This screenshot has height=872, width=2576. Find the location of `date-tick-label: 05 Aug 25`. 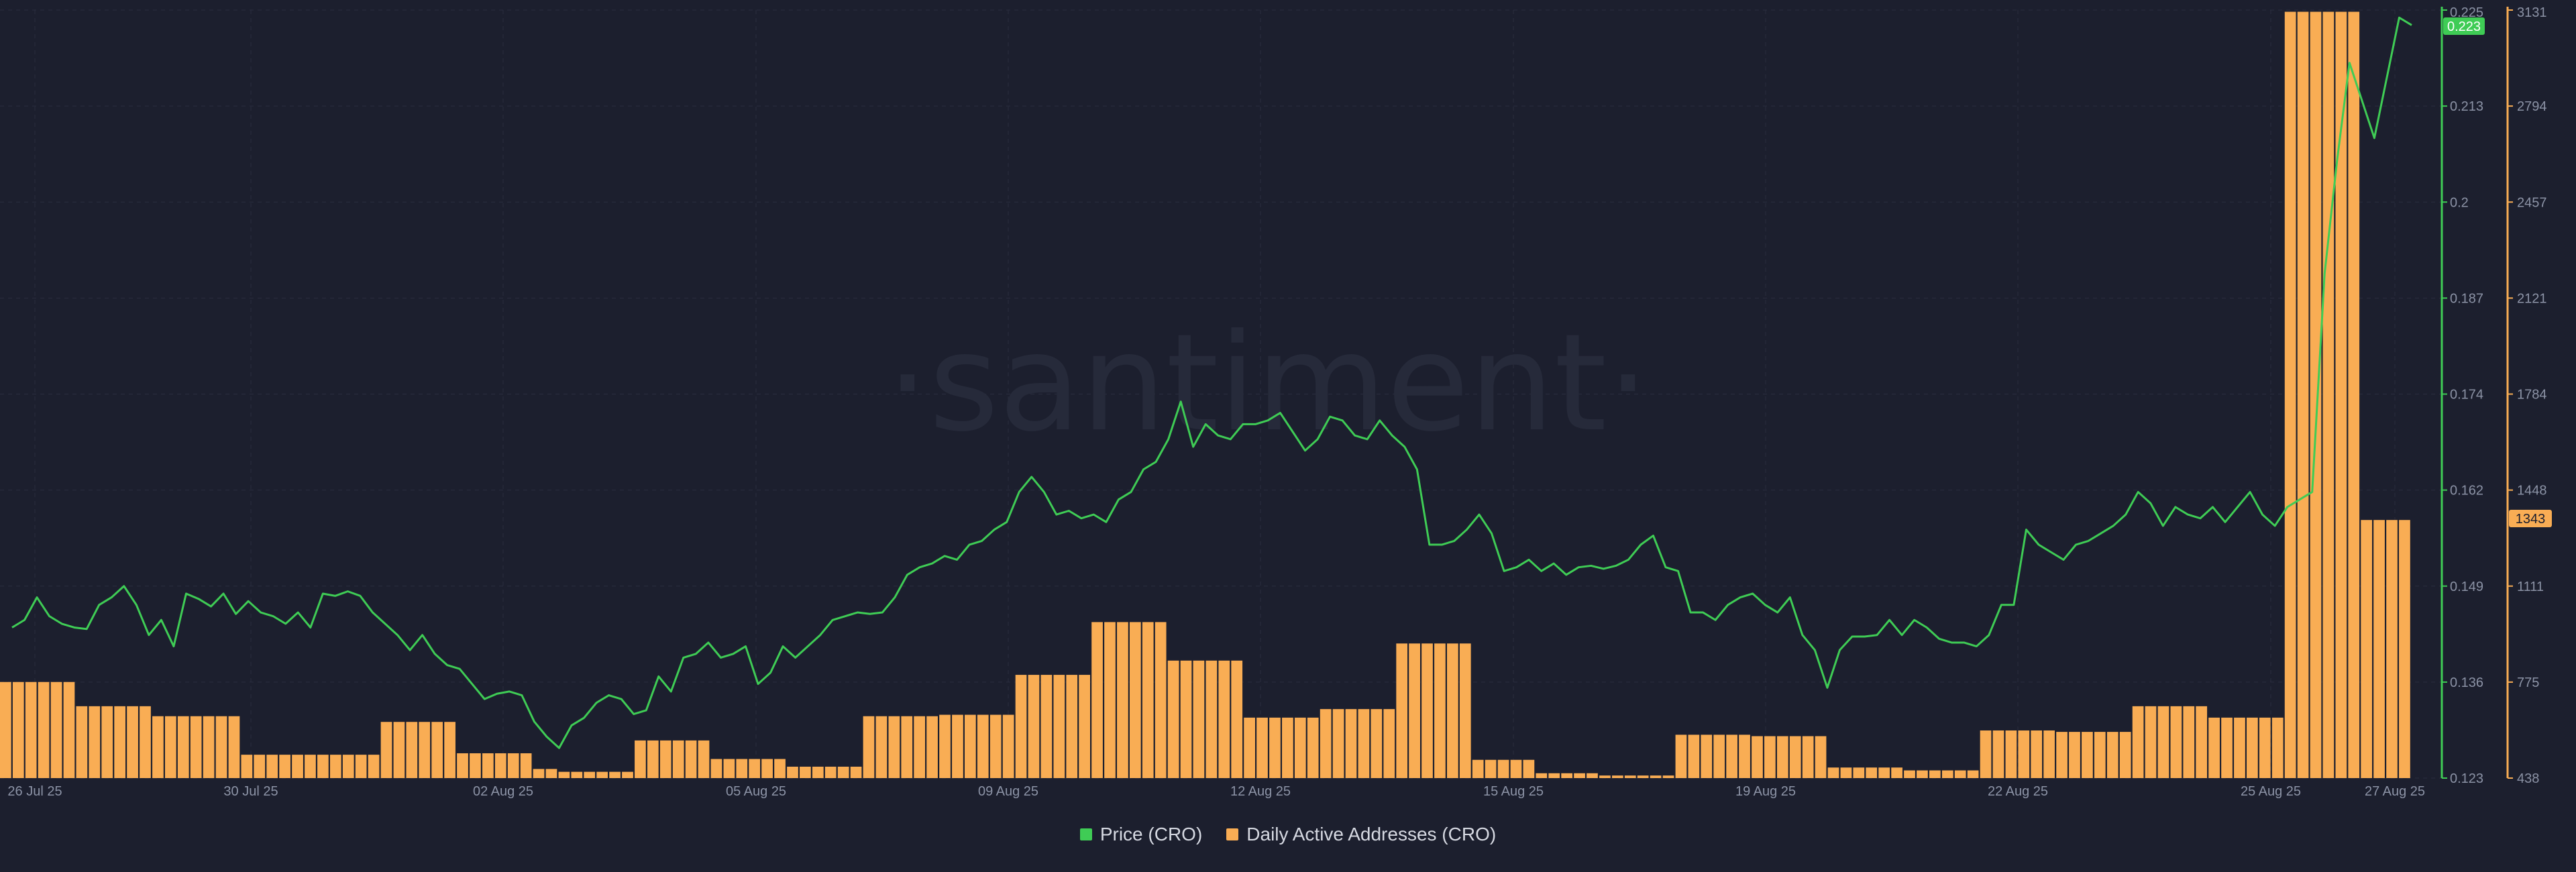

date-tick-label: 05 Aug 25 is located at coordinates (756, 791).